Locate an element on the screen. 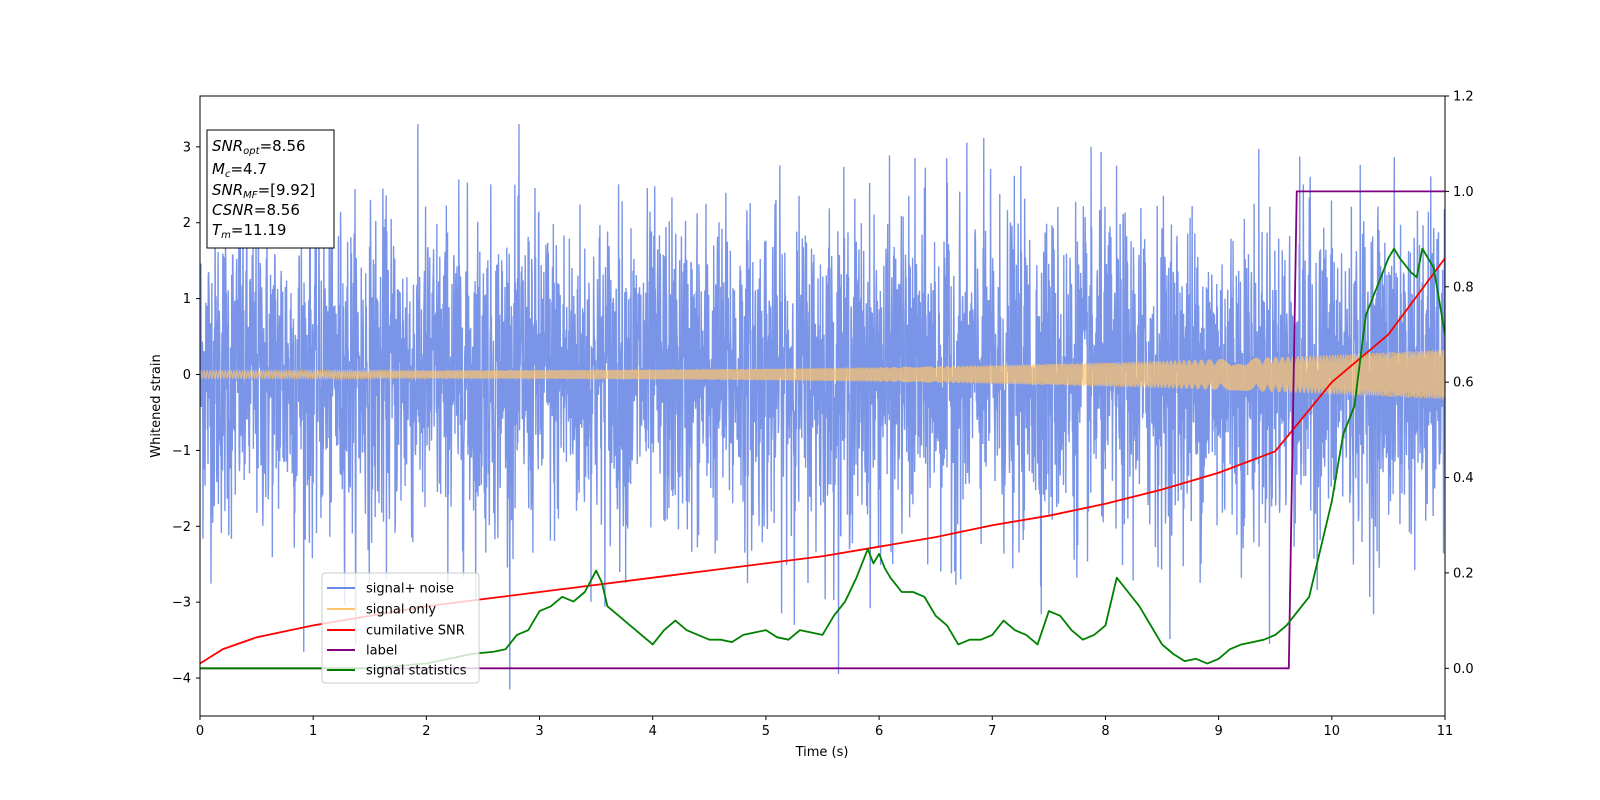 This screenshot has height=800, width=1600. x-tick-label: 8 is located at coordinates (1105, 731).